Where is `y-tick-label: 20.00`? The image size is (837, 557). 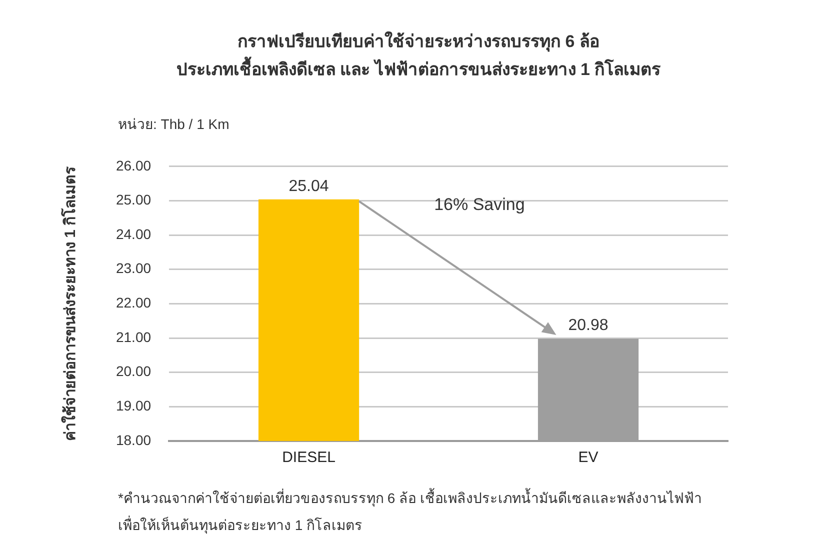
y-tick-label: 20.00 is located at coordinates (134, 371).